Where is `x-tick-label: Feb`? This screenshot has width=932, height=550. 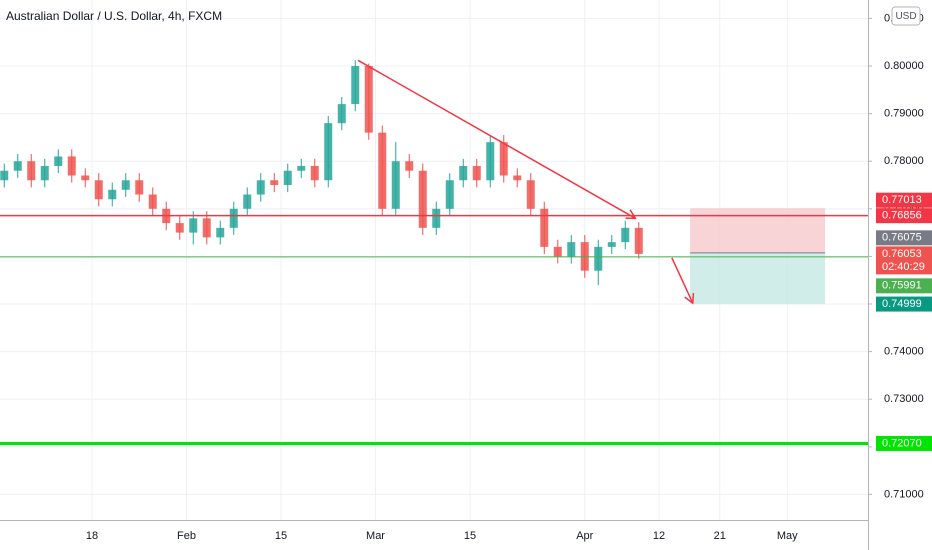 x-tick-label: Feb is located at coordinates (186, 536).